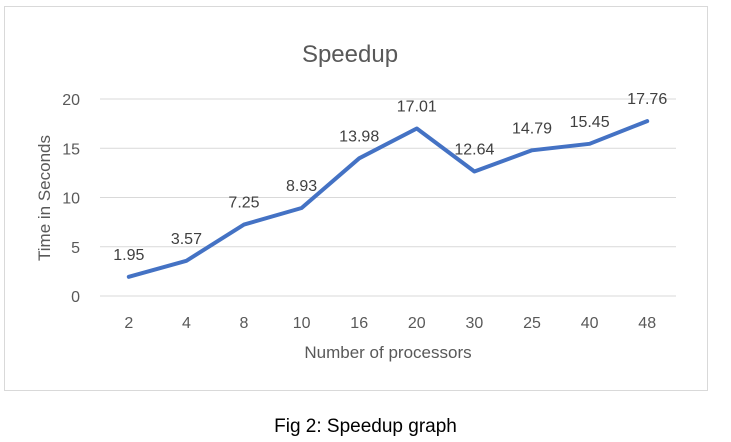 The width and height of the screenshot is (731, 442). What do you see at coordinates (302, 323) in the screenshot?
I see `x-tick-label: 10` at bounding box center [302, 323].